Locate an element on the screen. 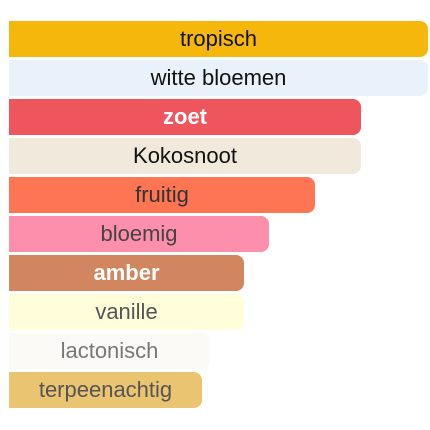 The height and width of the screenshot is (430, 430). accord-label: bloemig is located at coordinates (139, 233).